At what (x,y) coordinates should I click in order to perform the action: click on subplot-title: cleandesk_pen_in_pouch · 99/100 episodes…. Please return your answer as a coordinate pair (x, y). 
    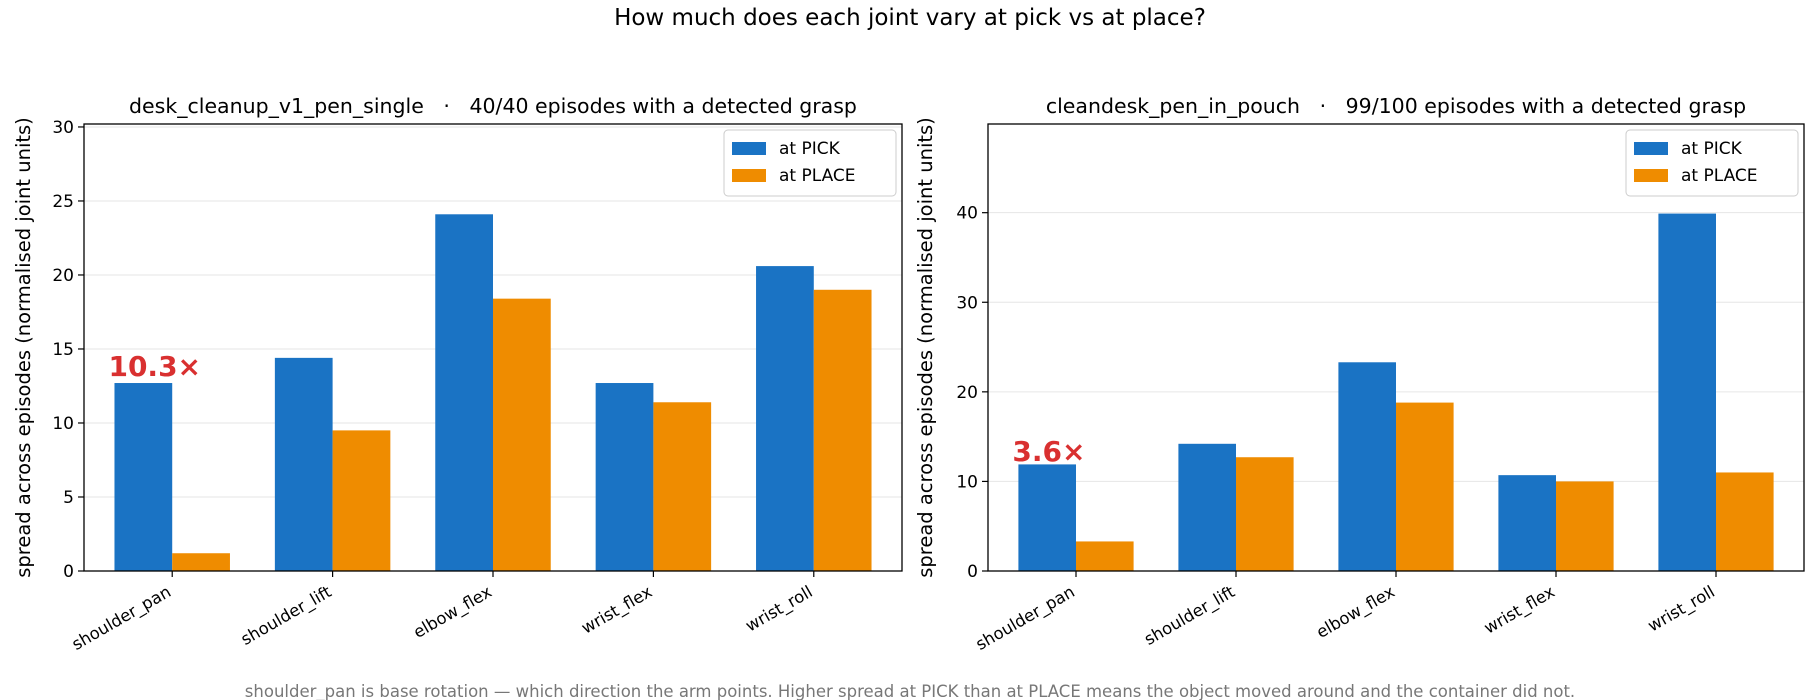
    Looking at the image, I should click on (1396, 106).